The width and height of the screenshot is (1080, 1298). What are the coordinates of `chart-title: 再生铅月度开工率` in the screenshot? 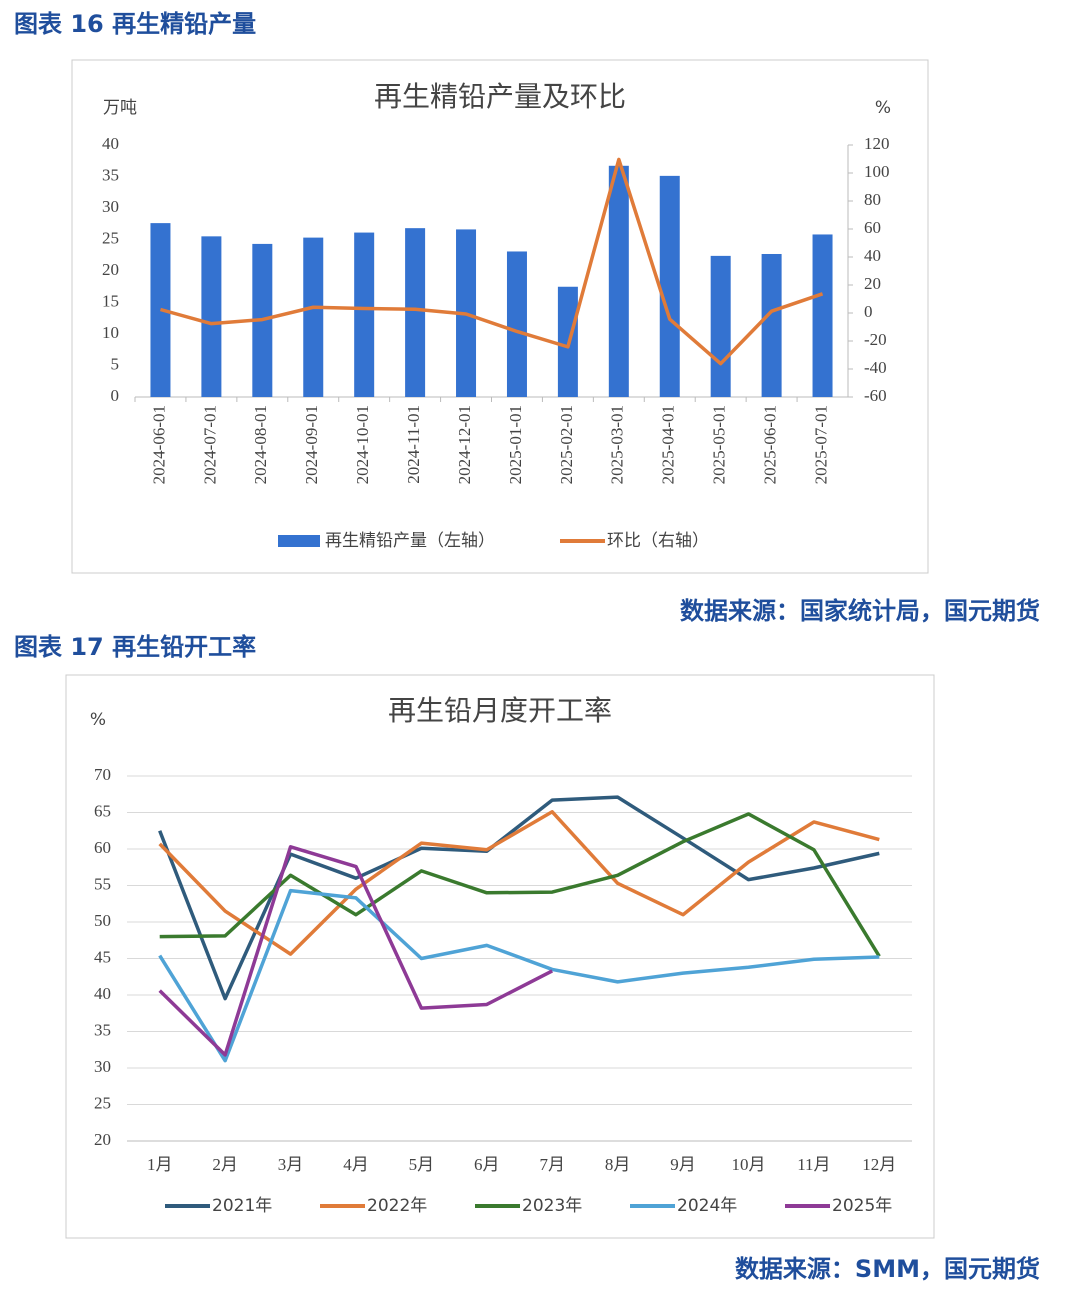 It's located at (500, 710).